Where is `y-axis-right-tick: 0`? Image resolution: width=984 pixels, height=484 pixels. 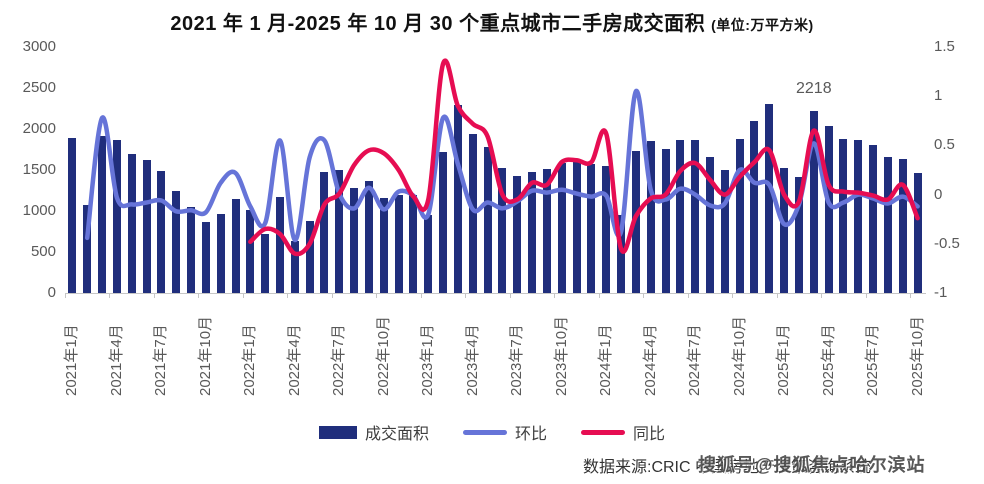 y-axis-right-tick: 0 is located at coordinates (938, 194).